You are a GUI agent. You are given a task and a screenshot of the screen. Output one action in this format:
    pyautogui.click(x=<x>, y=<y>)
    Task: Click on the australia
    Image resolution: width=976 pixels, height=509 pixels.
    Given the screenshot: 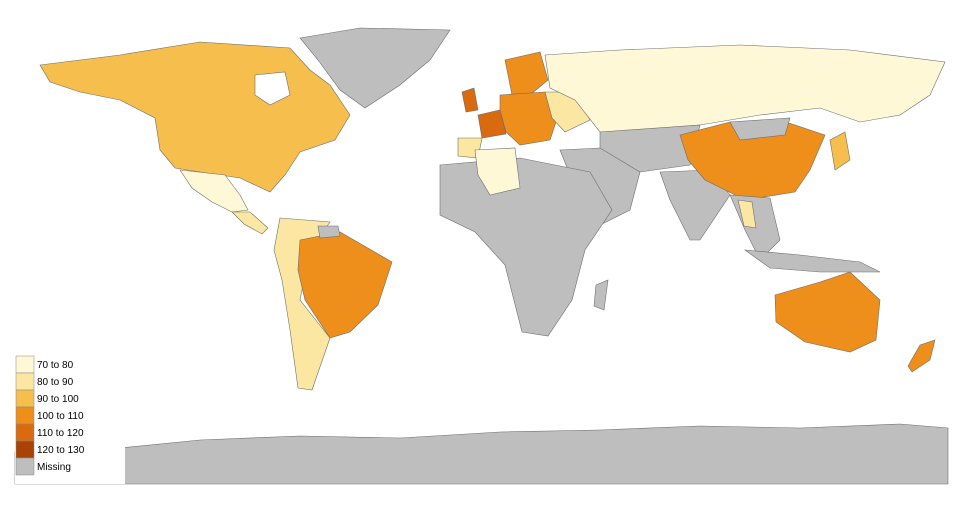 What is the action you would take?
    pyautogui.click(x=827, y=312)
    